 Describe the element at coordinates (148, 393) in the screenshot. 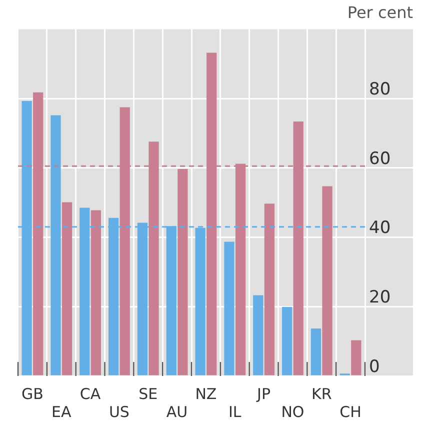

I see `x-tick-label: SE` at that location.